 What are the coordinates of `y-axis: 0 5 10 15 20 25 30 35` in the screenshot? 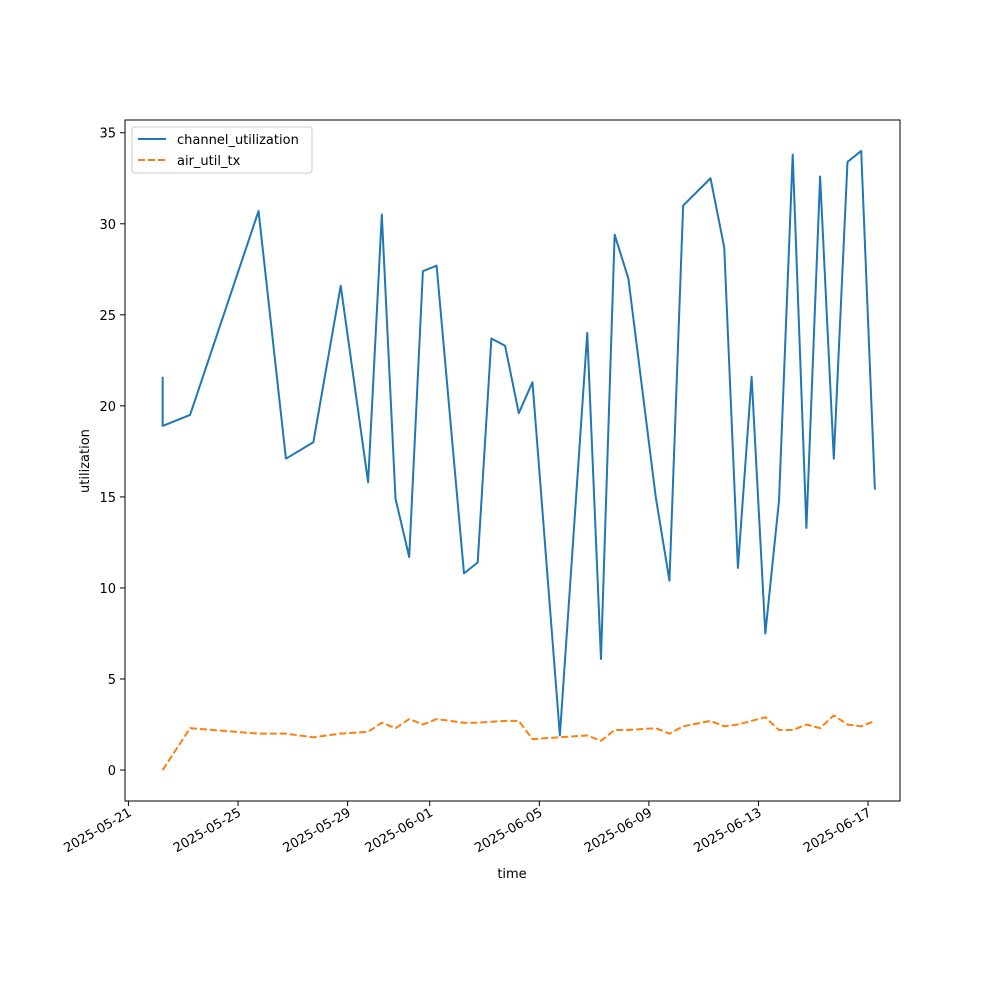 It's located at (112, 453).